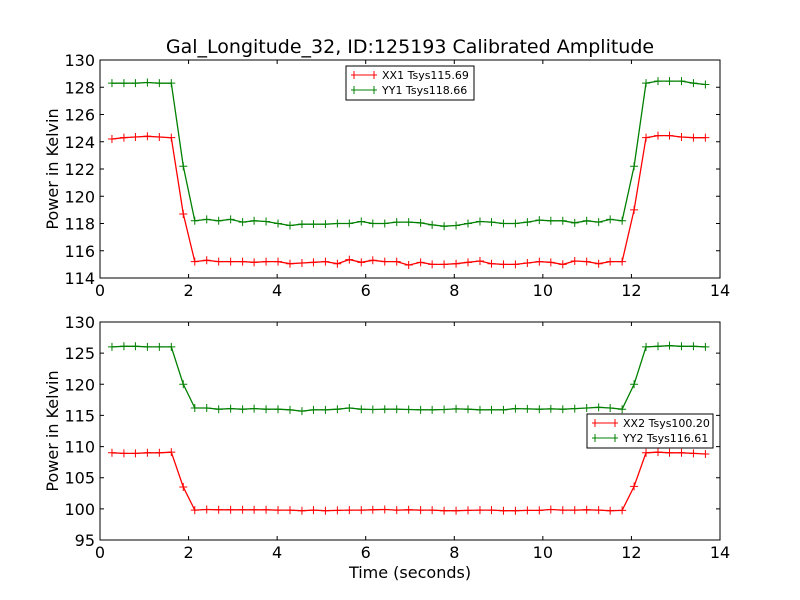 The width and height of the screenshot is (800, 600). What do you see at coordinates (85, 540) in the screenshot?
I see `y-tick-label: 95` at bounding box center [85, 540].